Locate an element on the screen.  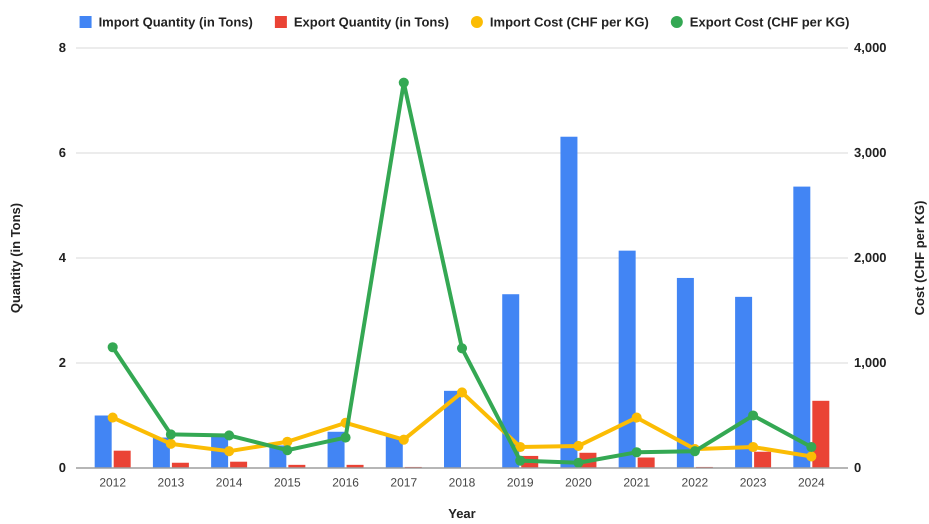
x-tick-label: 2016 is located at coordinates (346, 483).